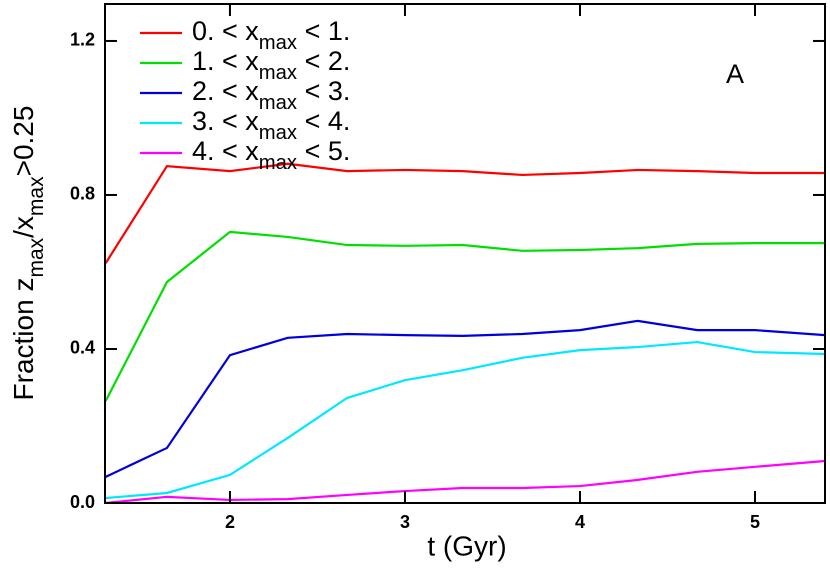 Image resolution: width=830 pixels, height=570 pixels. What do you see at coordinates (271, 95) in the screenshot?
I see `legend-label: 2. < xmax < 3.` at bounding box center [271, 95].